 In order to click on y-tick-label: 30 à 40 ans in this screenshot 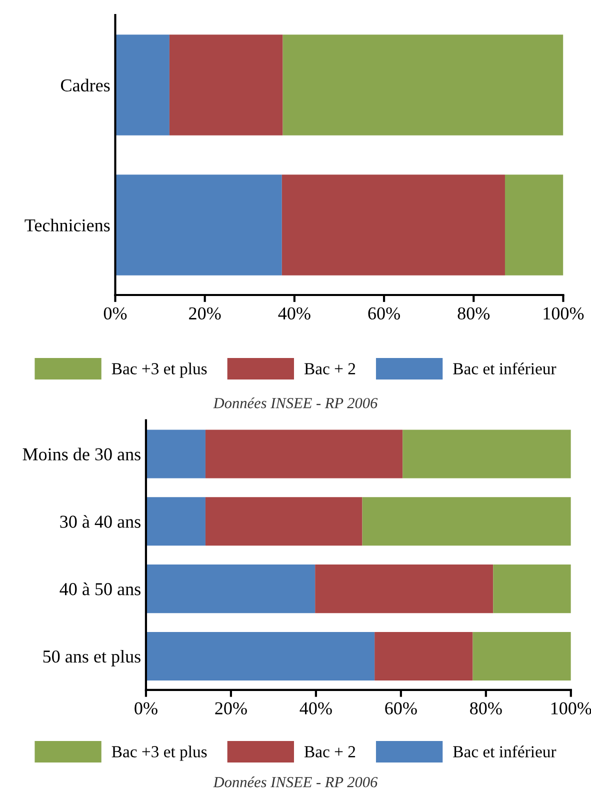, I will do `click(100, 521)`.